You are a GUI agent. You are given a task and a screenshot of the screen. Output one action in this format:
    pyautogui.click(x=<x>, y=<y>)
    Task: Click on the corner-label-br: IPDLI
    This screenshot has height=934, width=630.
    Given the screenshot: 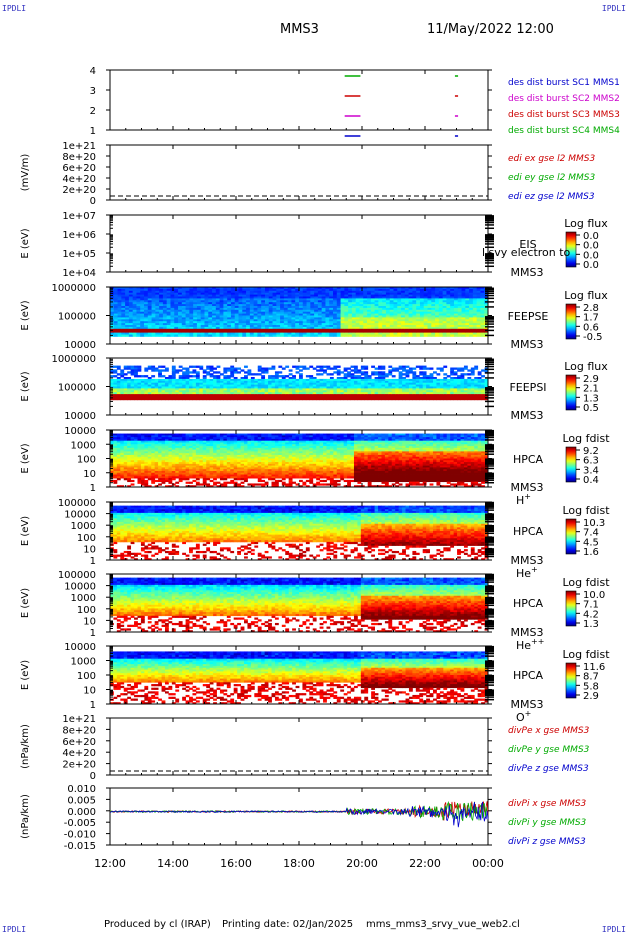 What is the action you would take?
    pyautogui.click(x=613, y=929)
    